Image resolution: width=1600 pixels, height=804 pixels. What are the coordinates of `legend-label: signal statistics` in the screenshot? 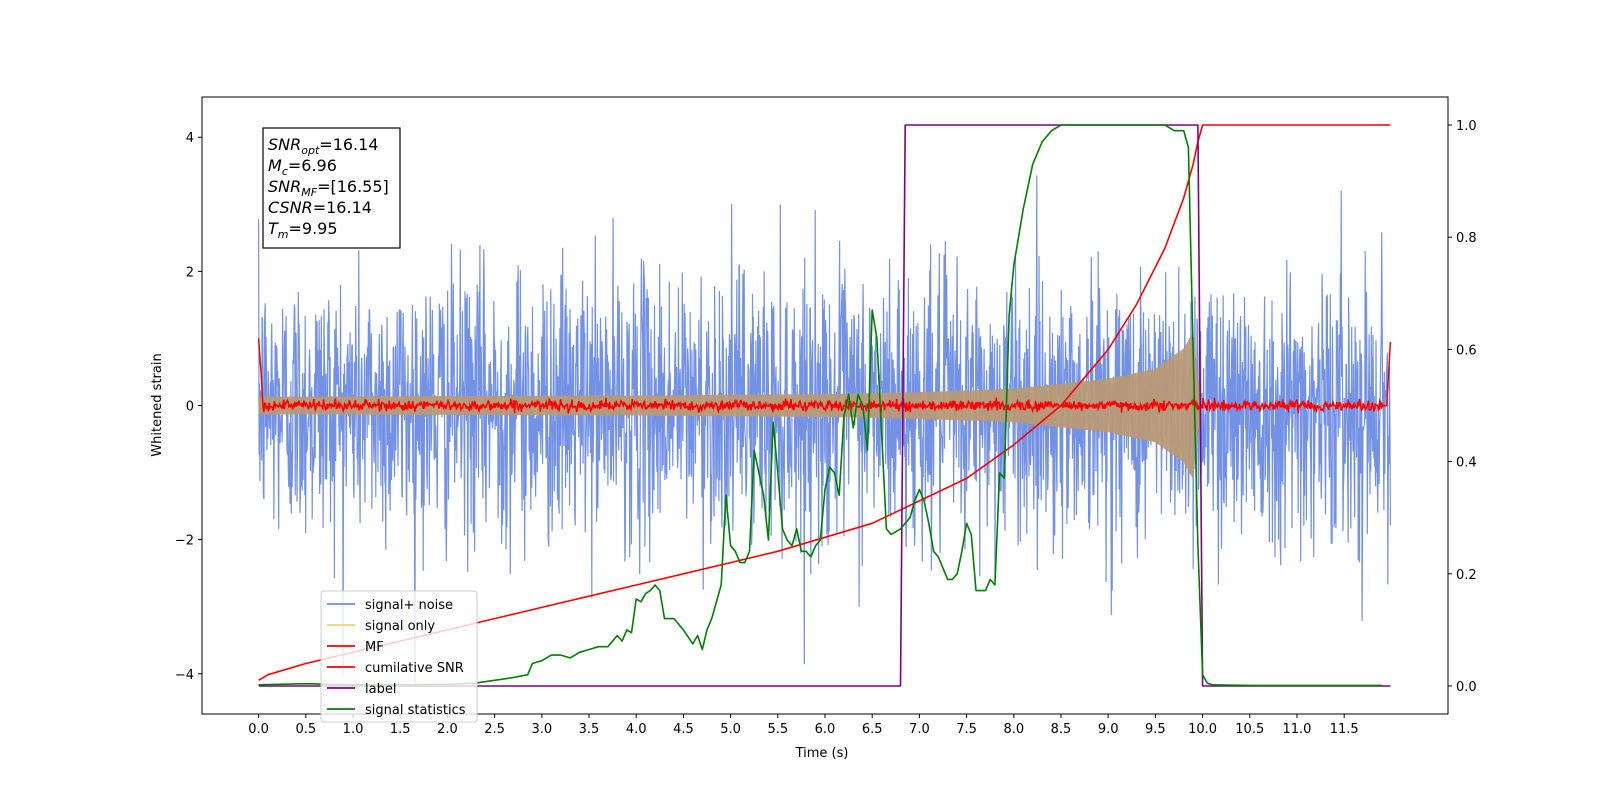 It's located at (415, 710).